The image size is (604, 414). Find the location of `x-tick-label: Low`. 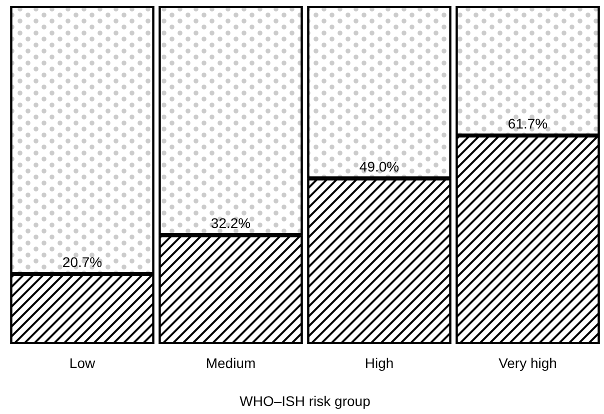

x-tick-label: Low is located at coordinates (82, 363).